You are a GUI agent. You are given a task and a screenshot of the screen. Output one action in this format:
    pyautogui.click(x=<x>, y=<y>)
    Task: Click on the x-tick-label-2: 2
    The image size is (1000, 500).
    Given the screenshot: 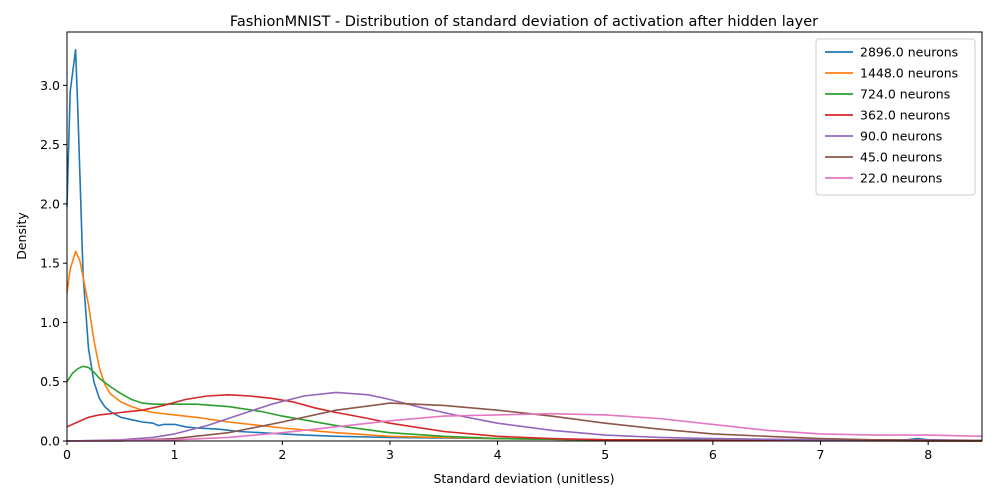 What is the action you would take?
    pyautogui.click(x=282, y=454)
    